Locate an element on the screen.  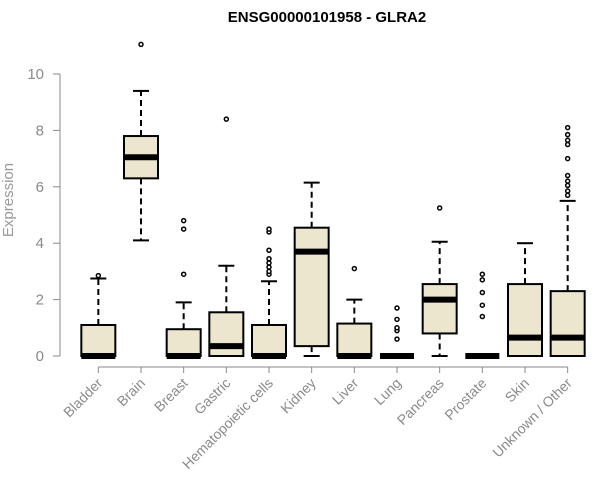
box-prostate is located at coordinates (482, 315).